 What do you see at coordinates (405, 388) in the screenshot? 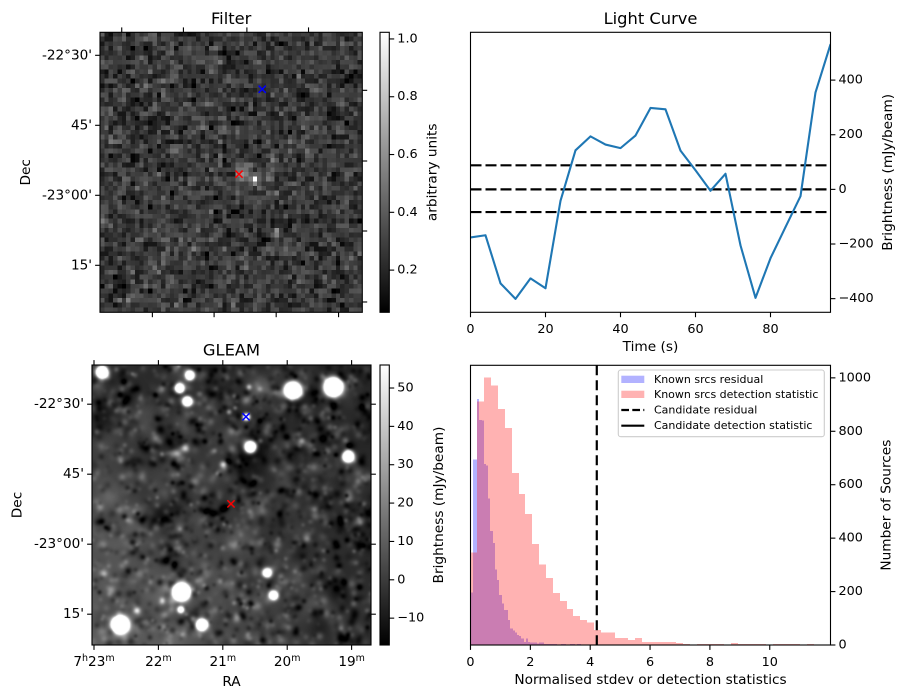
I see `gleam-colorbar-tick-label: 50` at bounding box center [405, 388].